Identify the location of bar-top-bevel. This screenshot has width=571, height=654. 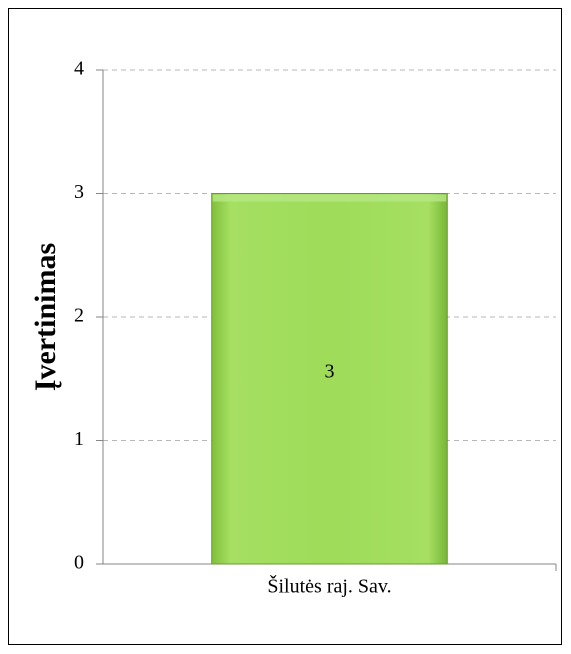
(329, 198).